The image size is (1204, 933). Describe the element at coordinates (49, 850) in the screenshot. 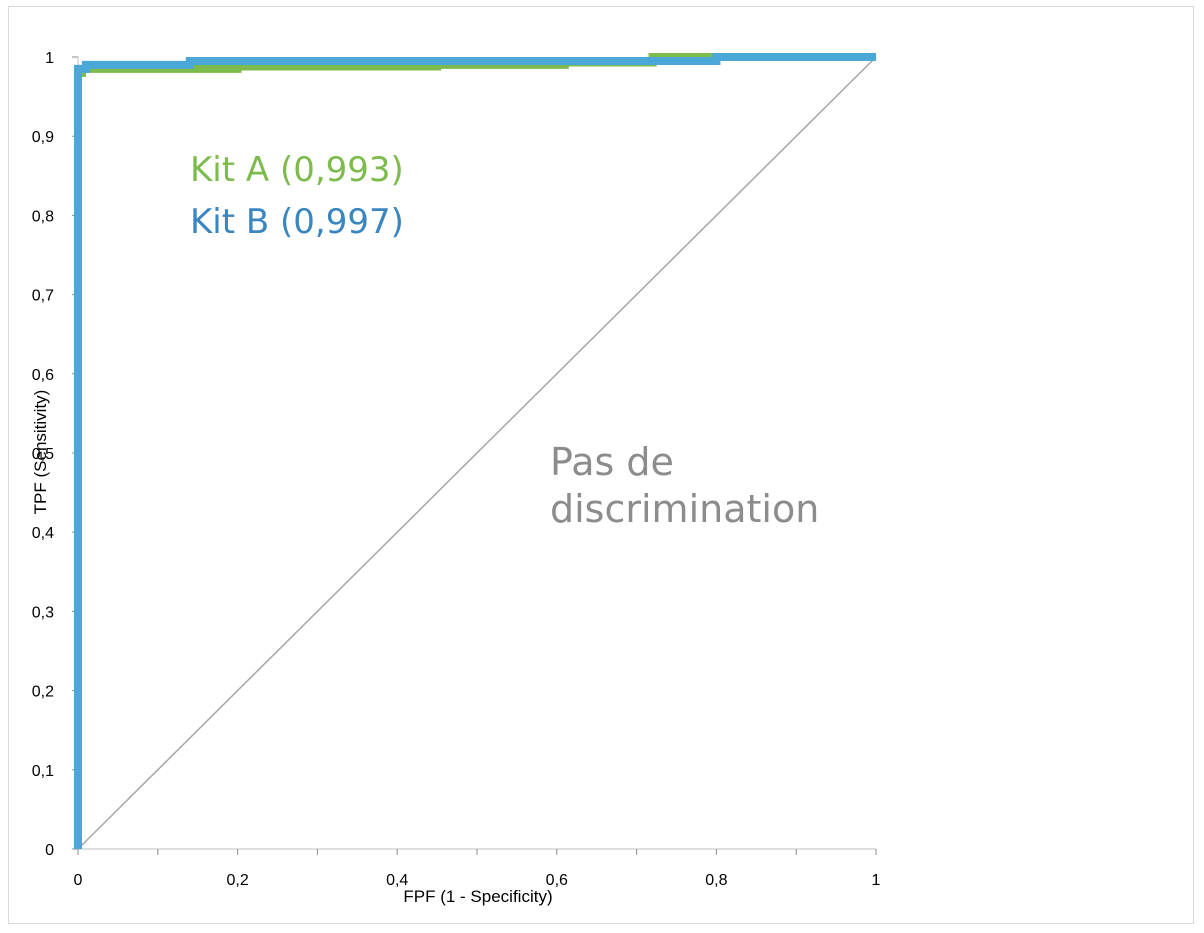

I see `y-tick-label: 0` at that location.